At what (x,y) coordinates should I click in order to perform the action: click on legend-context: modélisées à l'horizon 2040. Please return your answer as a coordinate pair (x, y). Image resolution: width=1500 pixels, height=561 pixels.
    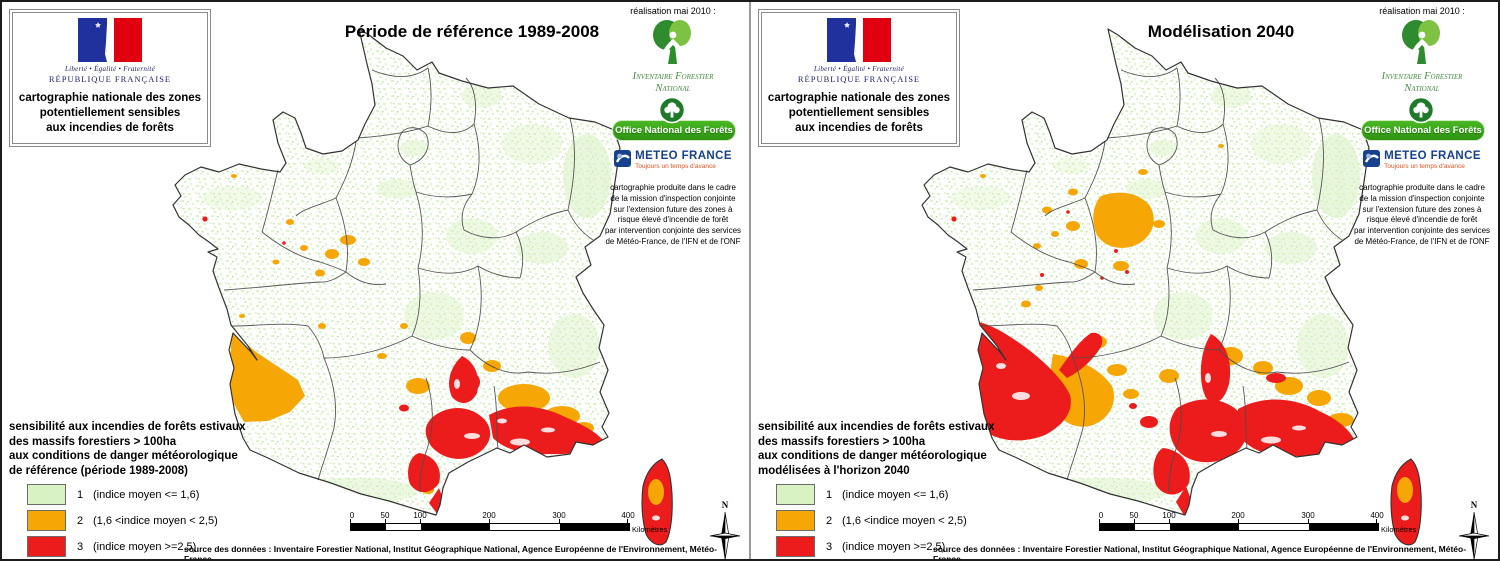
    Looking at the image, I should click on (834, 471).